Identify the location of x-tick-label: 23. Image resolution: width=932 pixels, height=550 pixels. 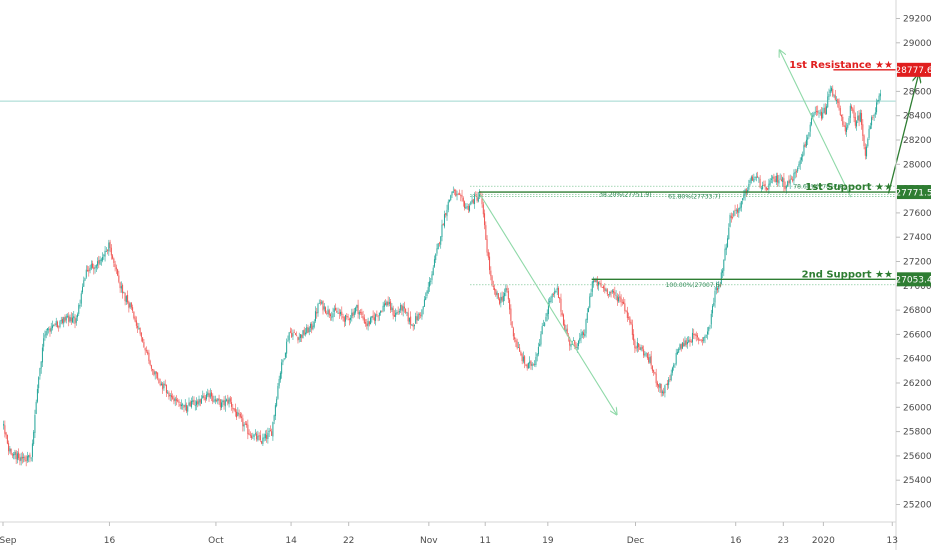
(783, 541).